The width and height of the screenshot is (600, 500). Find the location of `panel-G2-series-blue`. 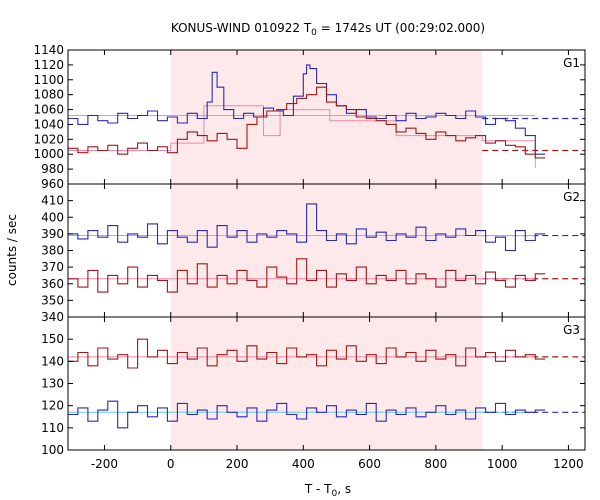

panel-G2-series-blue is located at coordinates (307, 227).